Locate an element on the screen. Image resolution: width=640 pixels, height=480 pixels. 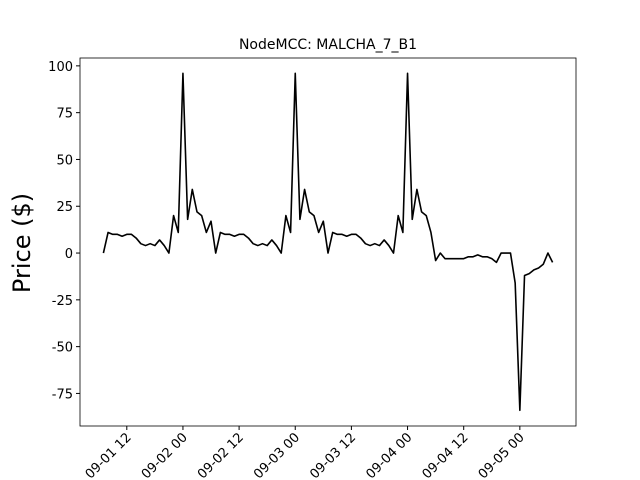
y-tick-label: 25 is located at coordinates (64, 207).